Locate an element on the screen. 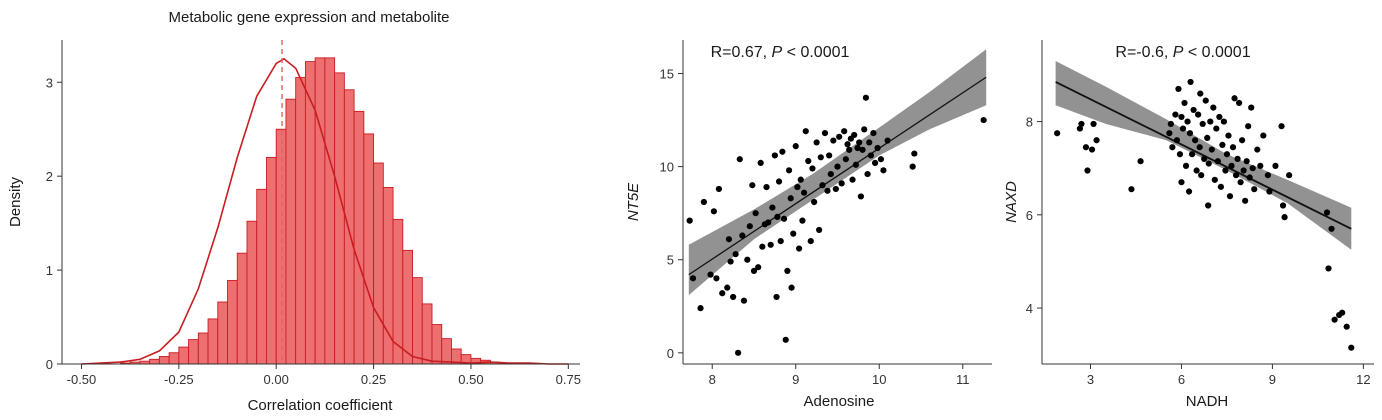  scatter-y-label: NT5E is located at coordinates (633, 201).